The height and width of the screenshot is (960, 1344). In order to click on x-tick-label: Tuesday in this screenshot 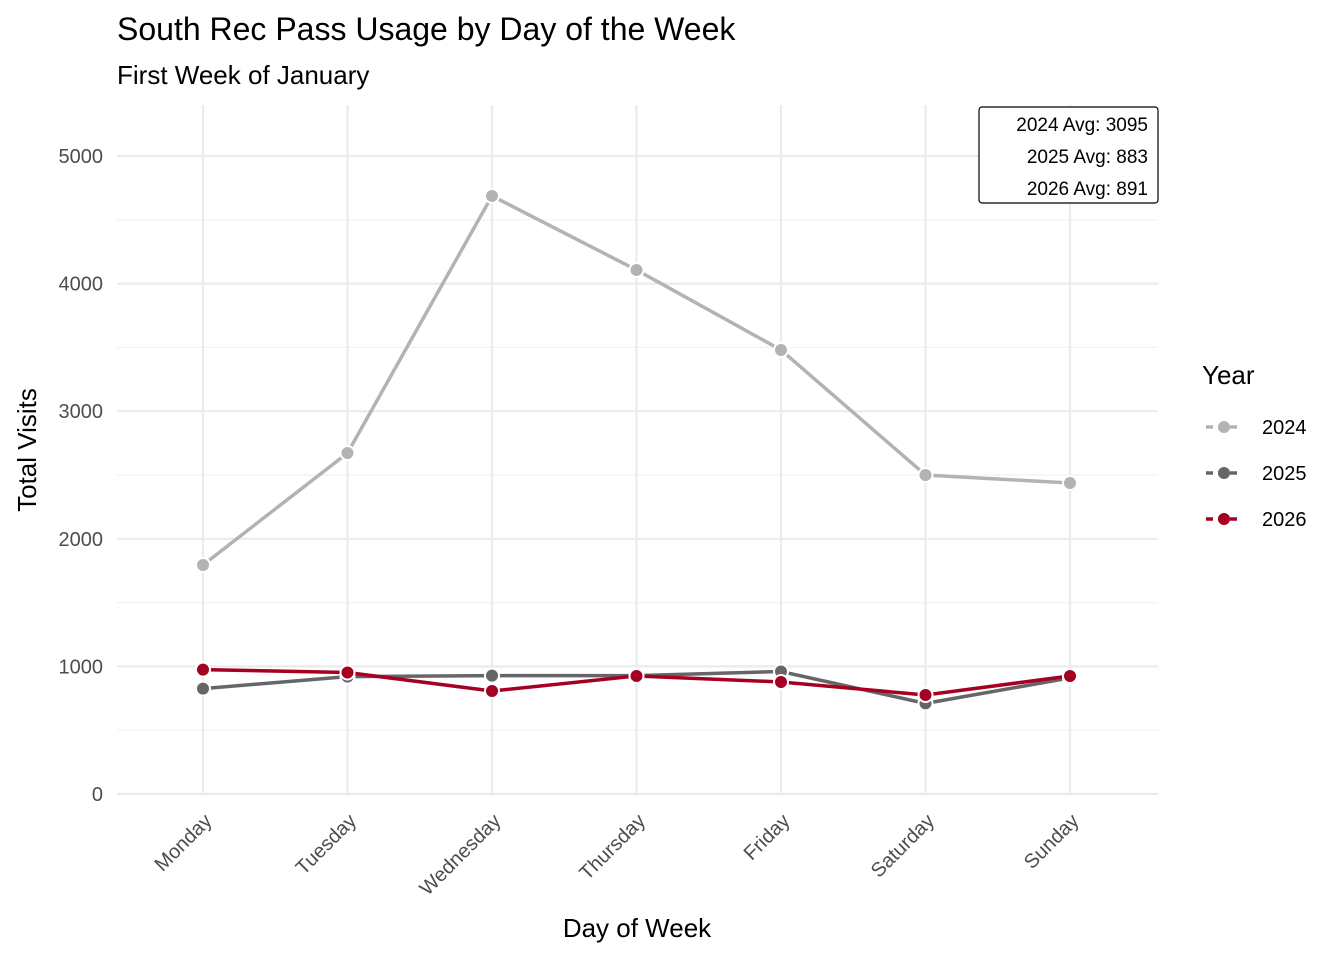, I will do `click(326, 844)`.